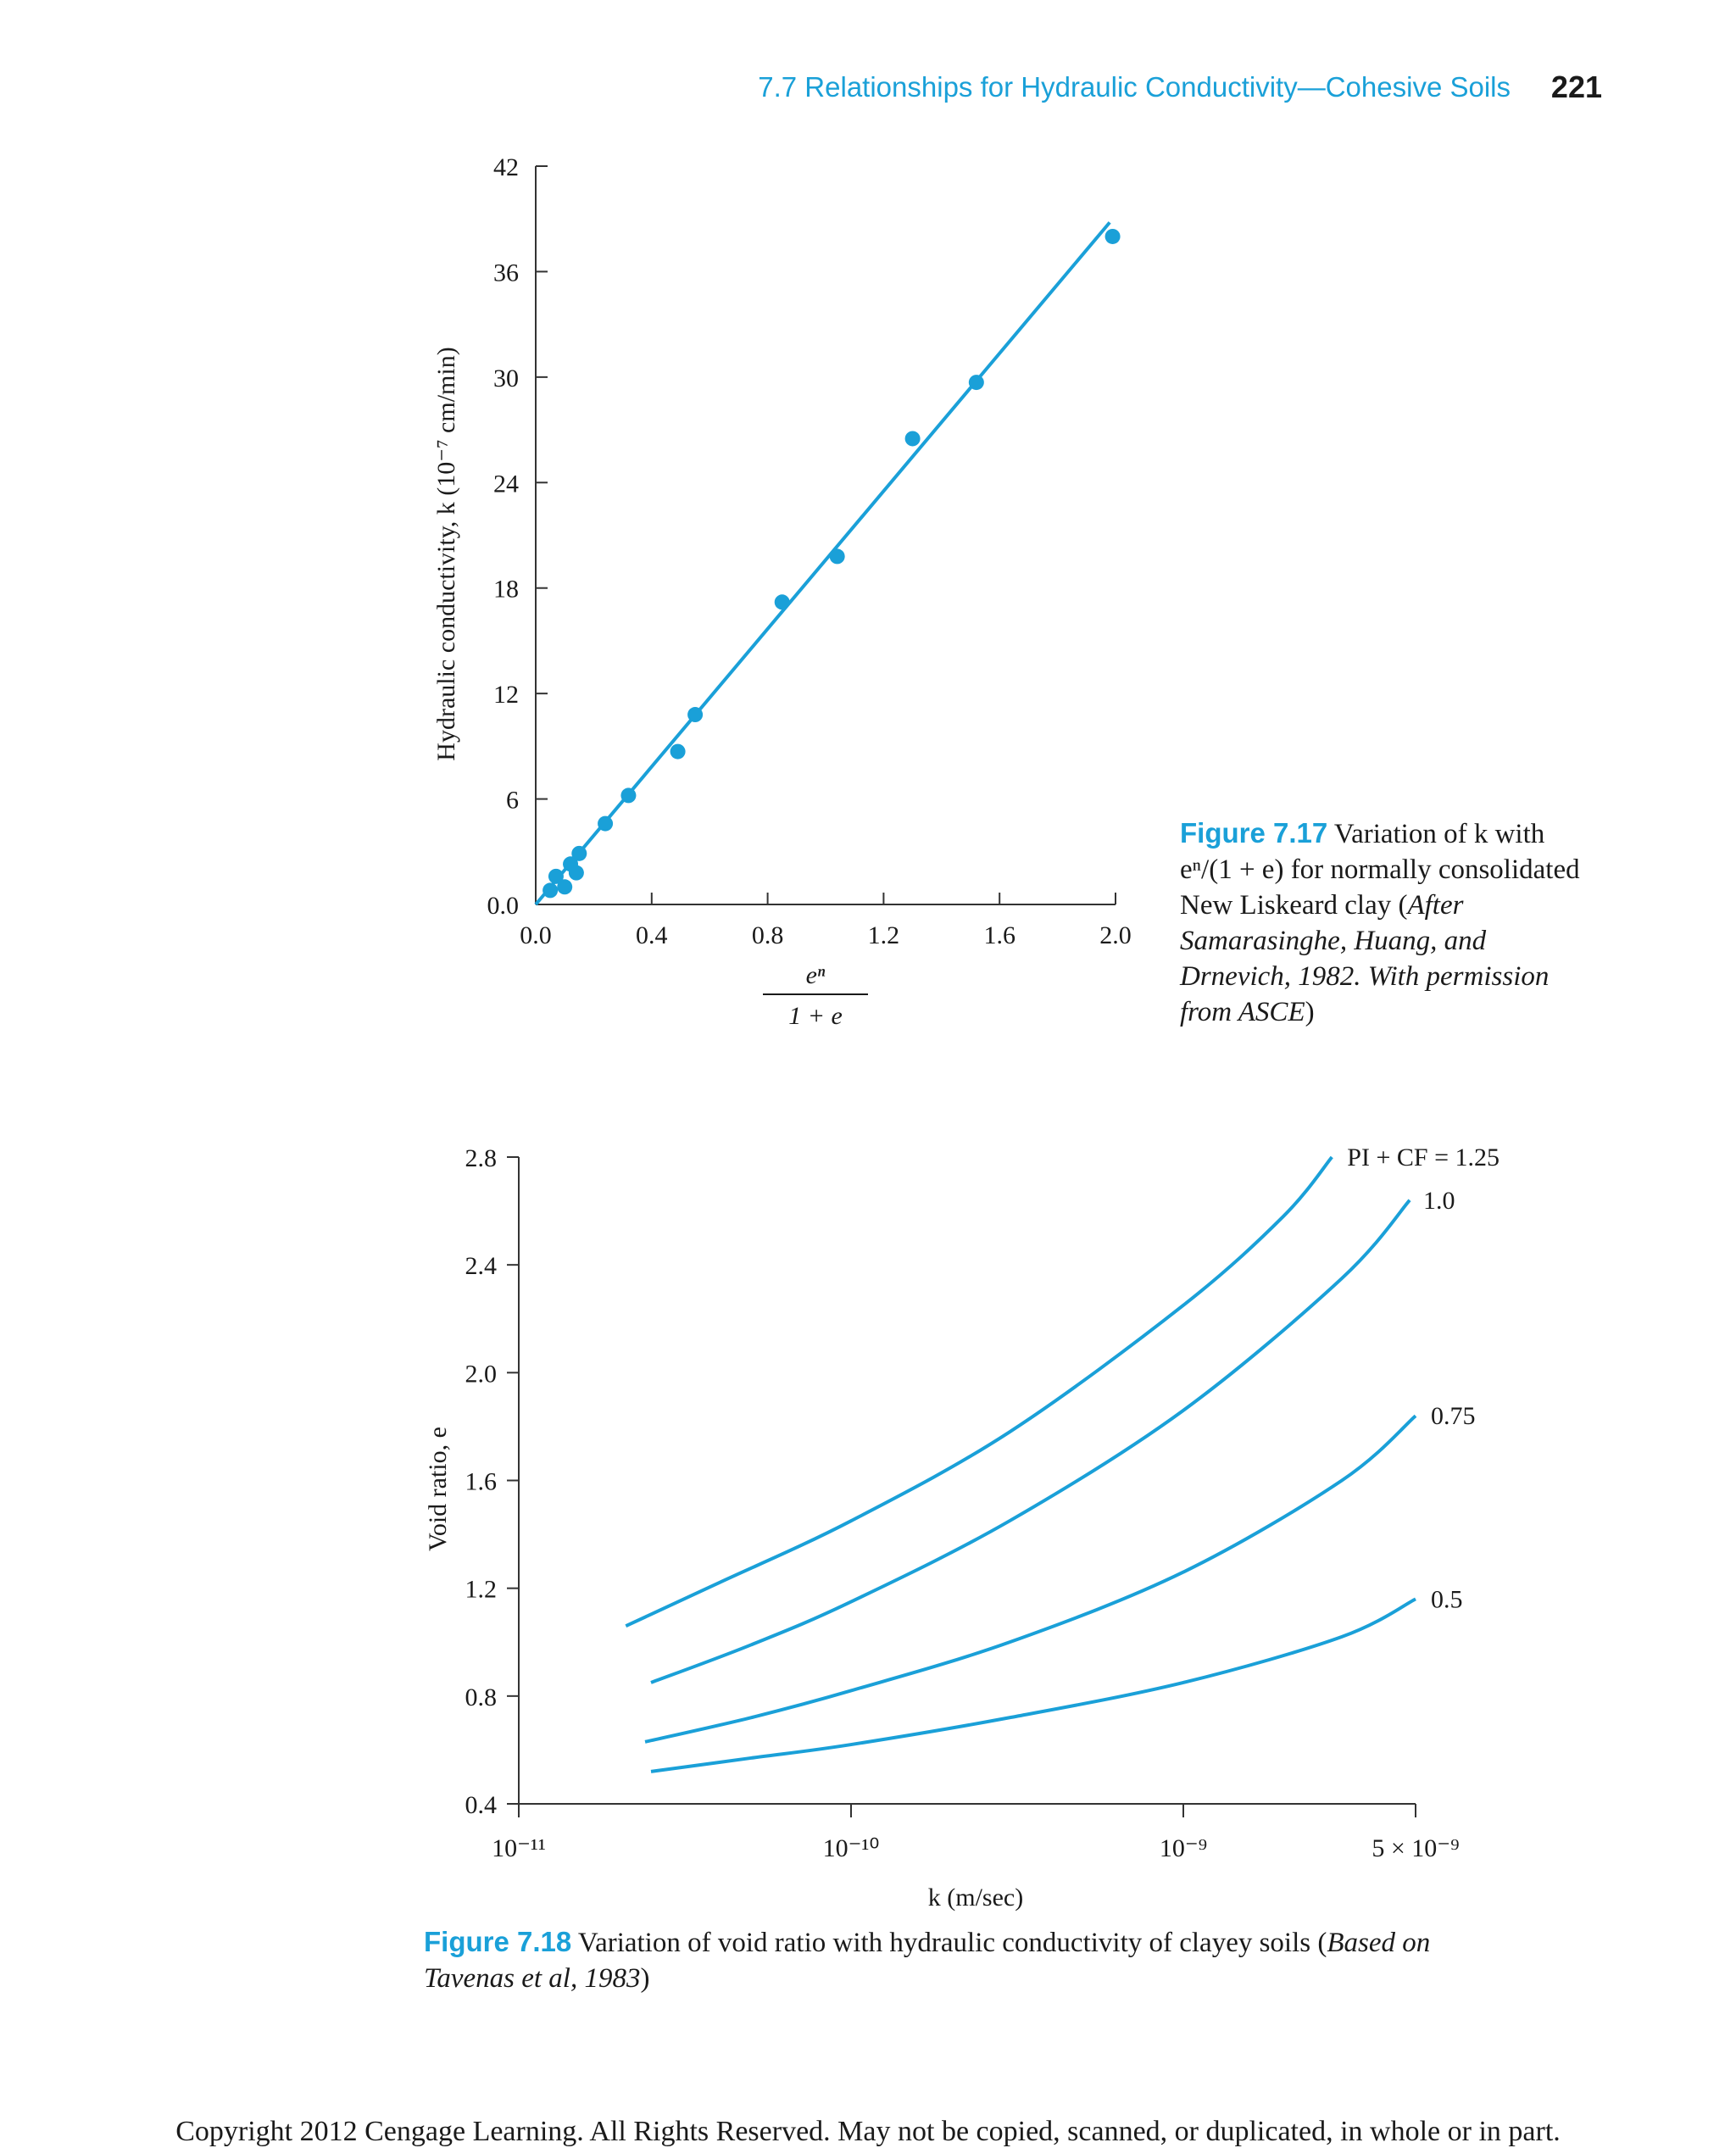 The width and height of the screenshot is (1736, 2148). I want to click on figure-7-18-caption-italic: Based on Tavenas et al, 1983, so click(927, 1961).